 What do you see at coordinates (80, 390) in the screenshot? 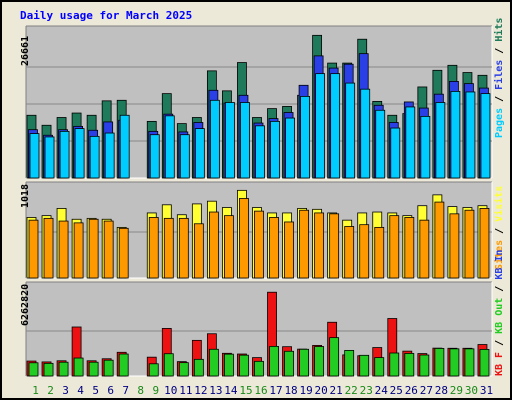
I see `day-label-4: 4` at bounding box center [80, 390].